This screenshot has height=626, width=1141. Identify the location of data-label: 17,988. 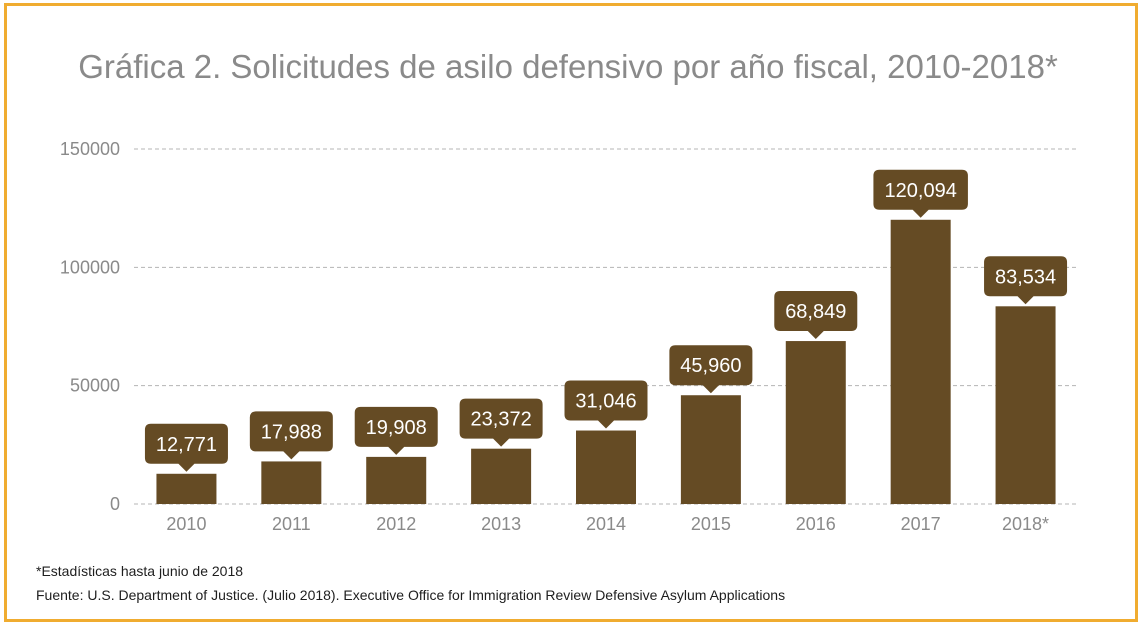
(291, 432).